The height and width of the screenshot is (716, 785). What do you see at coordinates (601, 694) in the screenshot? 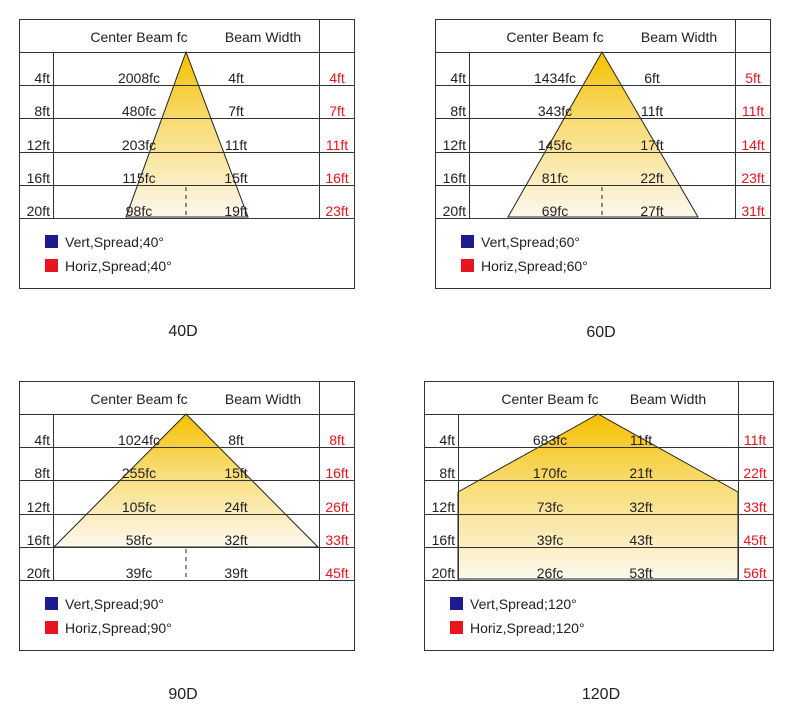
I see `panel-caption-120d: 120D` at bounding box center [601, 694].